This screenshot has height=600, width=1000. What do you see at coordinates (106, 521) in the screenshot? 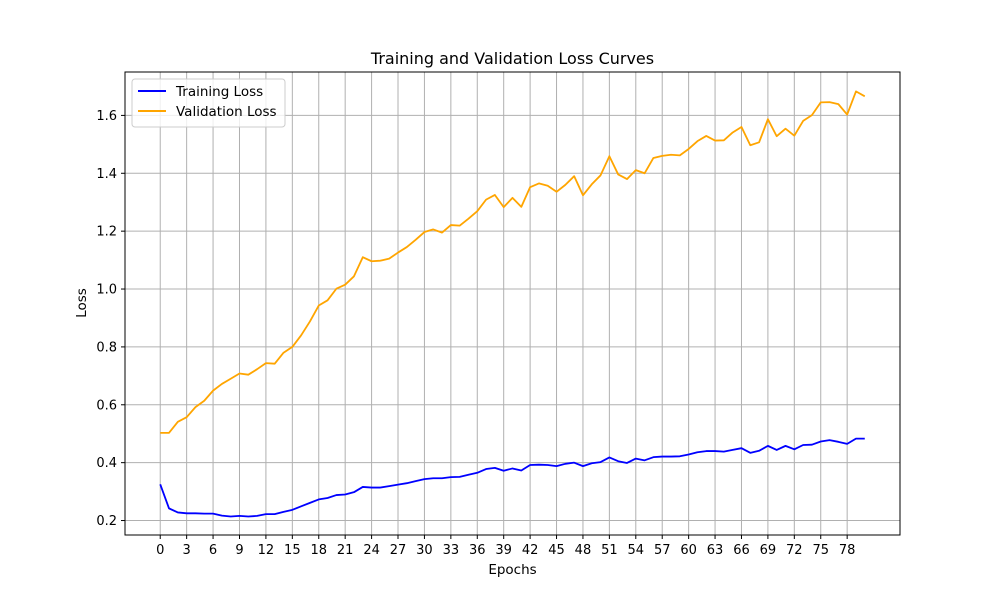
I see `y-tick-label: 0.2` at bounding box center [106, 521].